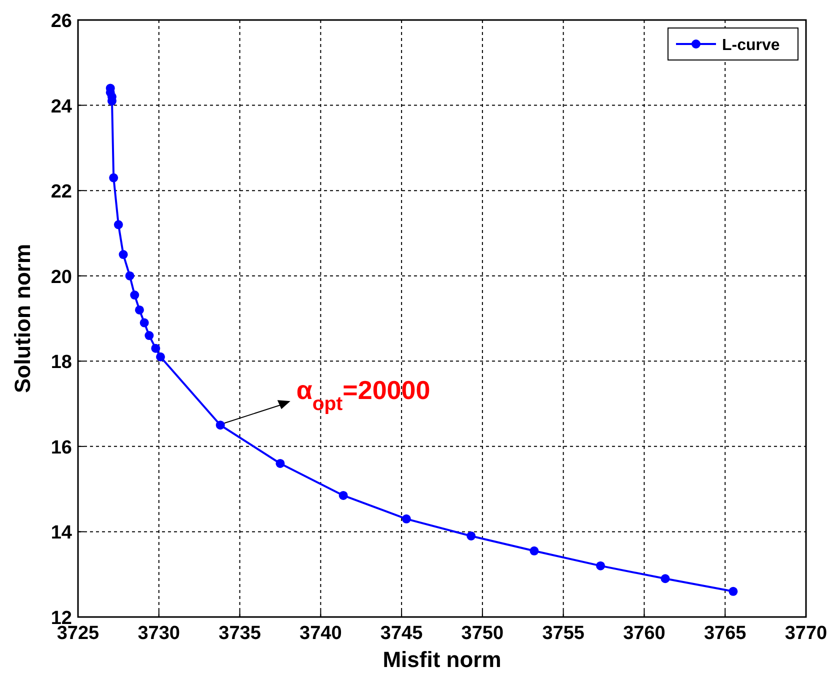 The width and height of the screenshot is (832, 675). Describe the element at coordinates (402, 633) in the screenshot. I see `x-tick-label: 3745` at that location.